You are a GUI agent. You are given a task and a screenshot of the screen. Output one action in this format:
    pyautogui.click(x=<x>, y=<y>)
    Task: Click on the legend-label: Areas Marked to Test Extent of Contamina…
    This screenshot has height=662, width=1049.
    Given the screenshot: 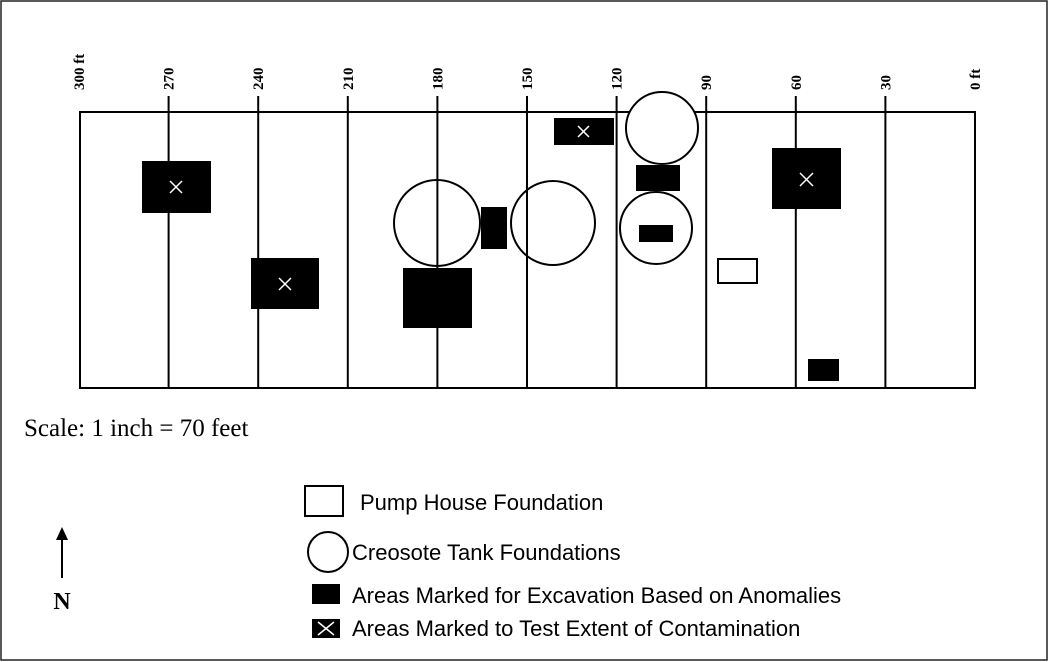 What is the action you would take?
    pyautogui.click(x=576, y=628)
    